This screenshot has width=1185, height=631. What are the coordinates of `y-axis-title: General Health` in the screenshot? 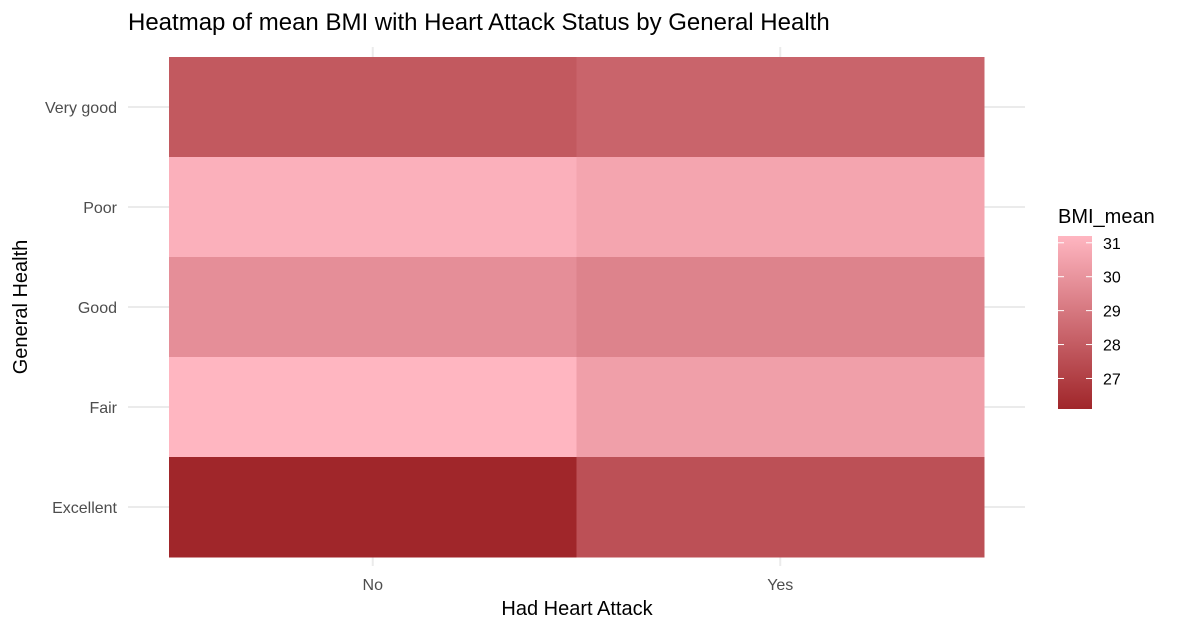 It's located at (21, 307).